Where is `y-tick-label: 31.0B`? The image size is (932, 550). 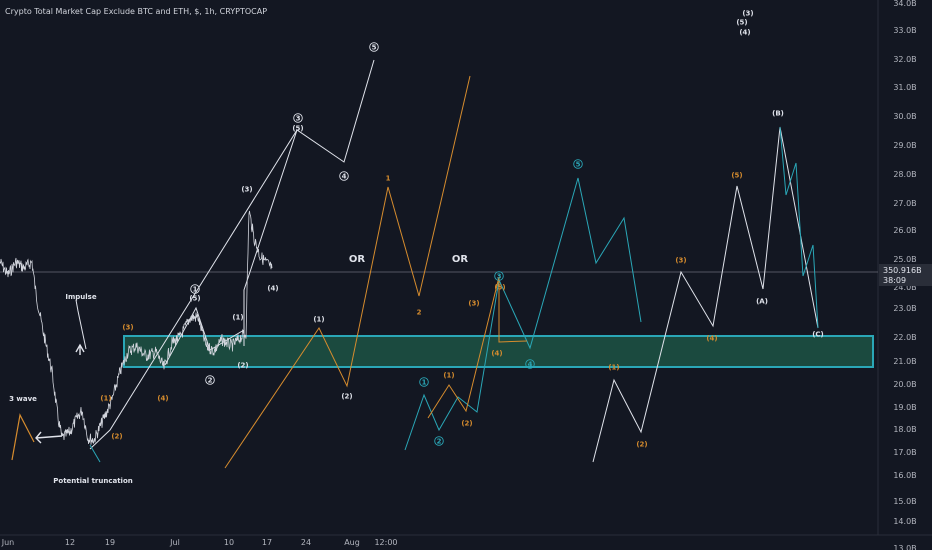
y-tick-label: 31.0B is located at coordinates (904, 87).